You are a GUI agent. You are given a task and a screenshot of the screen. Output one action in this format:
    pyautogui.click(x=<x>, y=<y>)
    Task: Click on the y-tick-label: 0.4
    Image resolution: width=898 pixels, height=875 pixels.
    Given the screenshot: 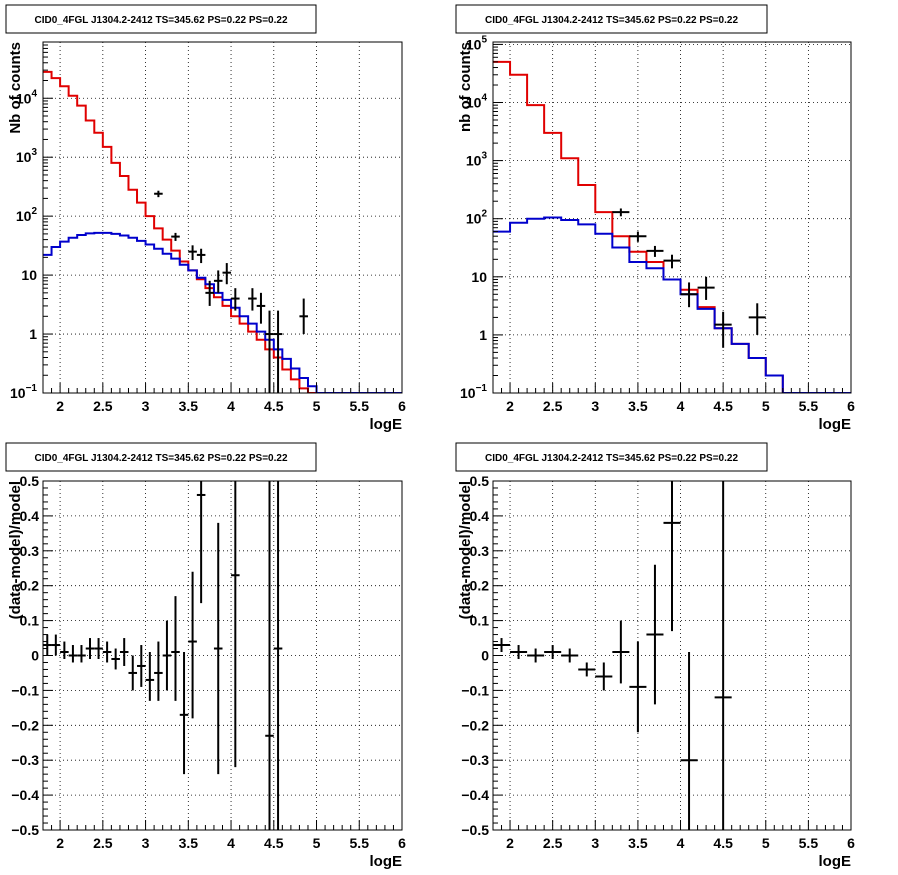 What is the action you would take?
    pyautogui.click(x=30, y=516)
    